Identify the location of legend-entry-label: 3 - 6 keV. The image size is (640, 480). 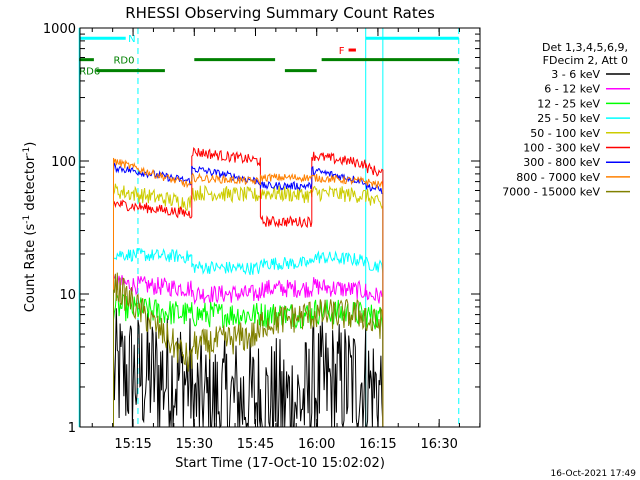
(575, 74).